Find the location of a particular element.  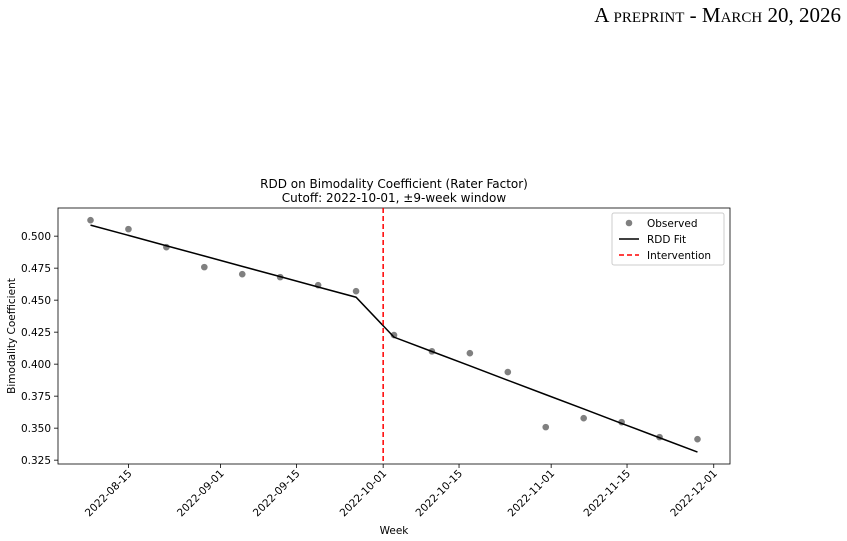

x-tick-label: 2022-10-01 is located at coordinates (364, 494).